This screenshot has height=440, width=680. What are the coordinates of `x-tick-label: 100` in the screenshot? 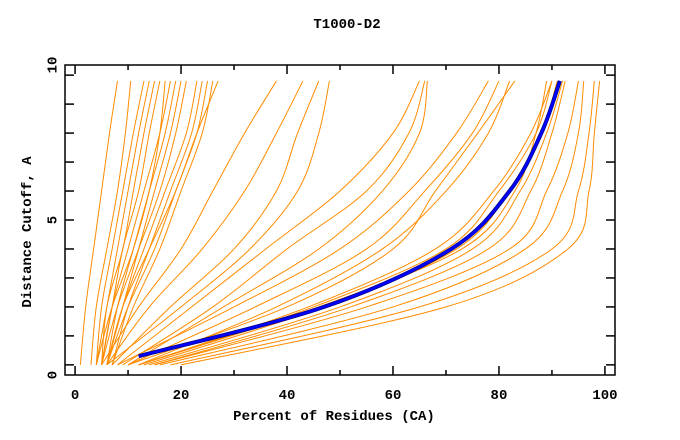 It's located at (604, 396).